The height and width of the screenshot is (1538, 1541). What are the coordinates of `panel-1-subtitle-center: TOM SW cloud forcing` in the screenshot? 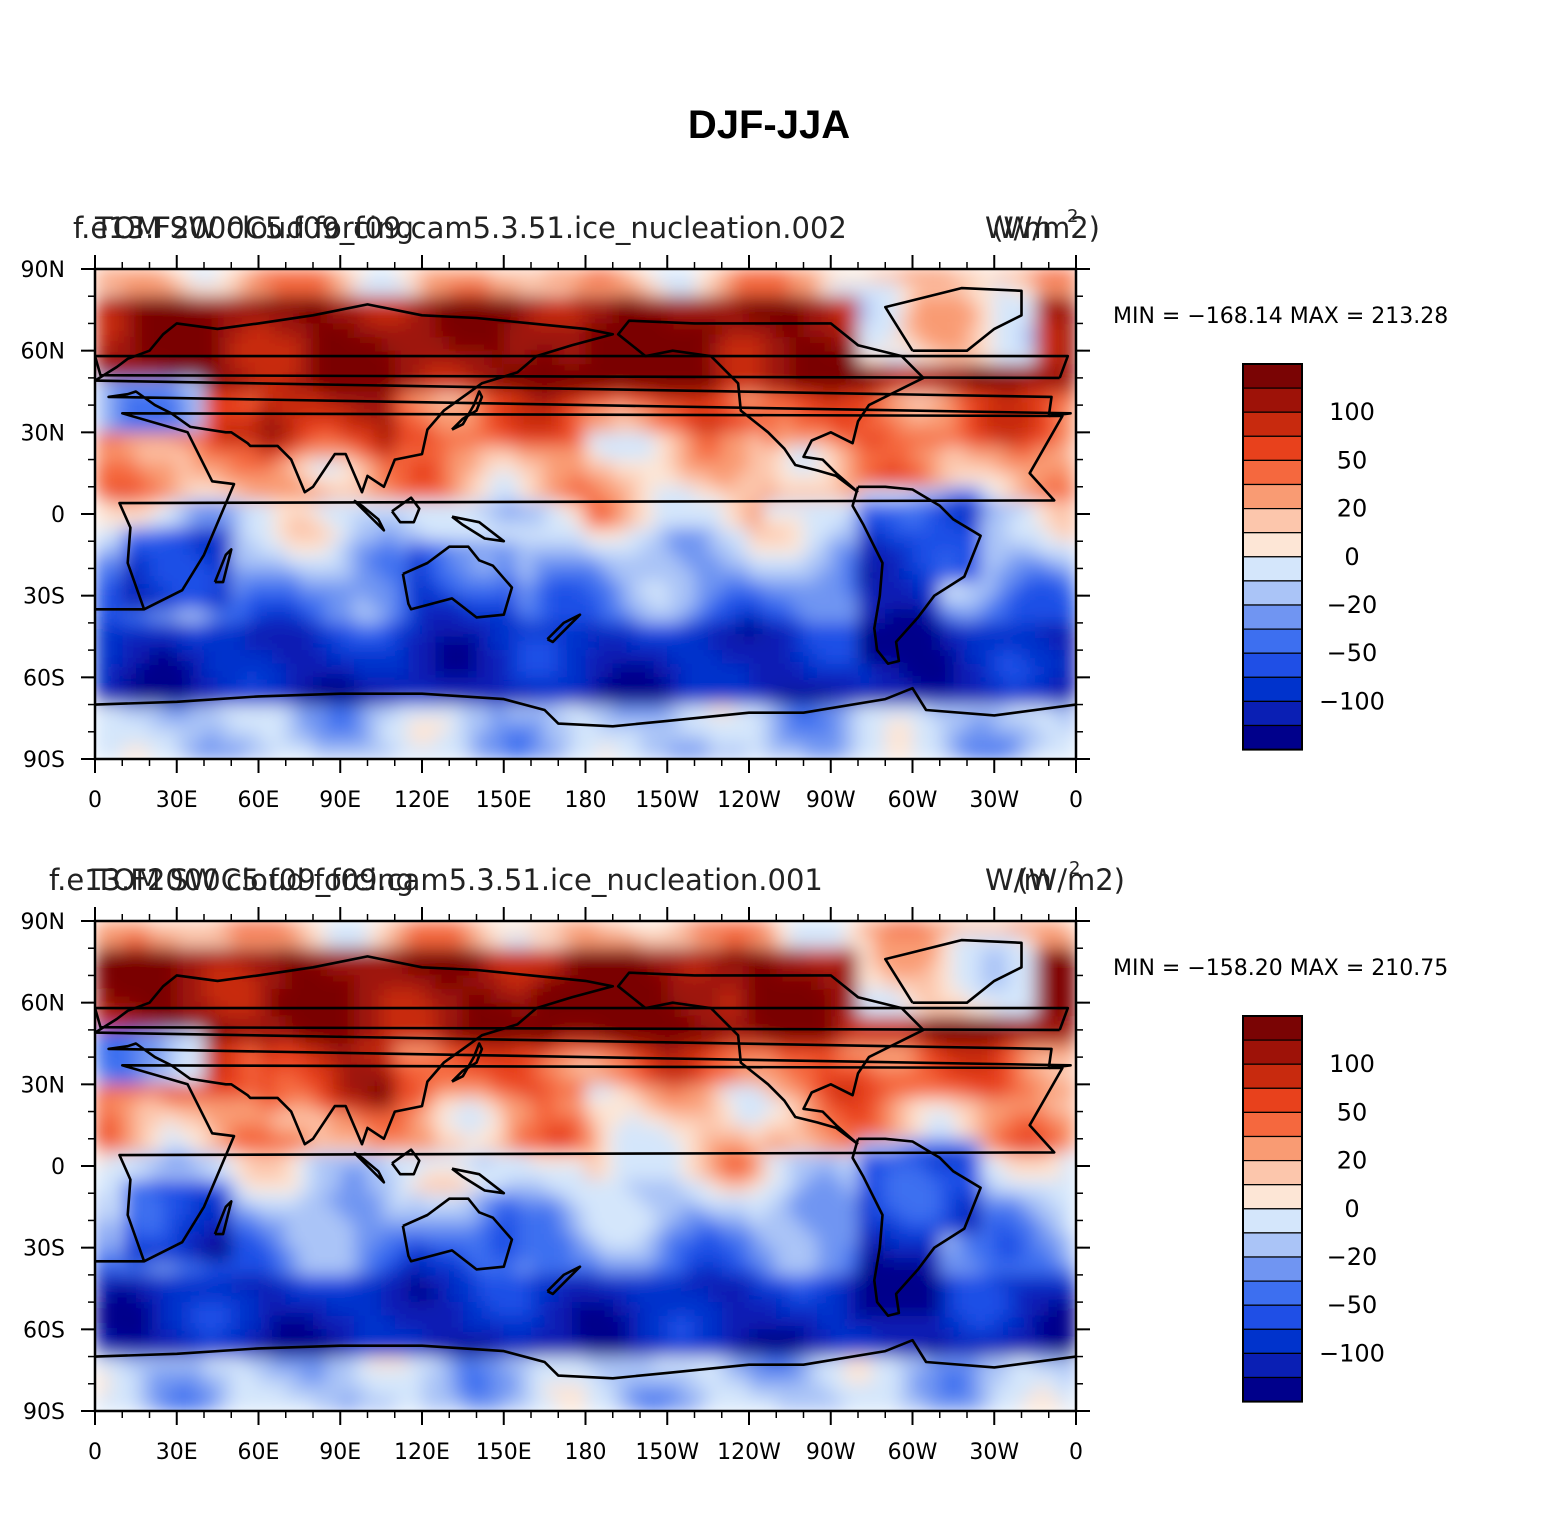 It's located at (254, 228).